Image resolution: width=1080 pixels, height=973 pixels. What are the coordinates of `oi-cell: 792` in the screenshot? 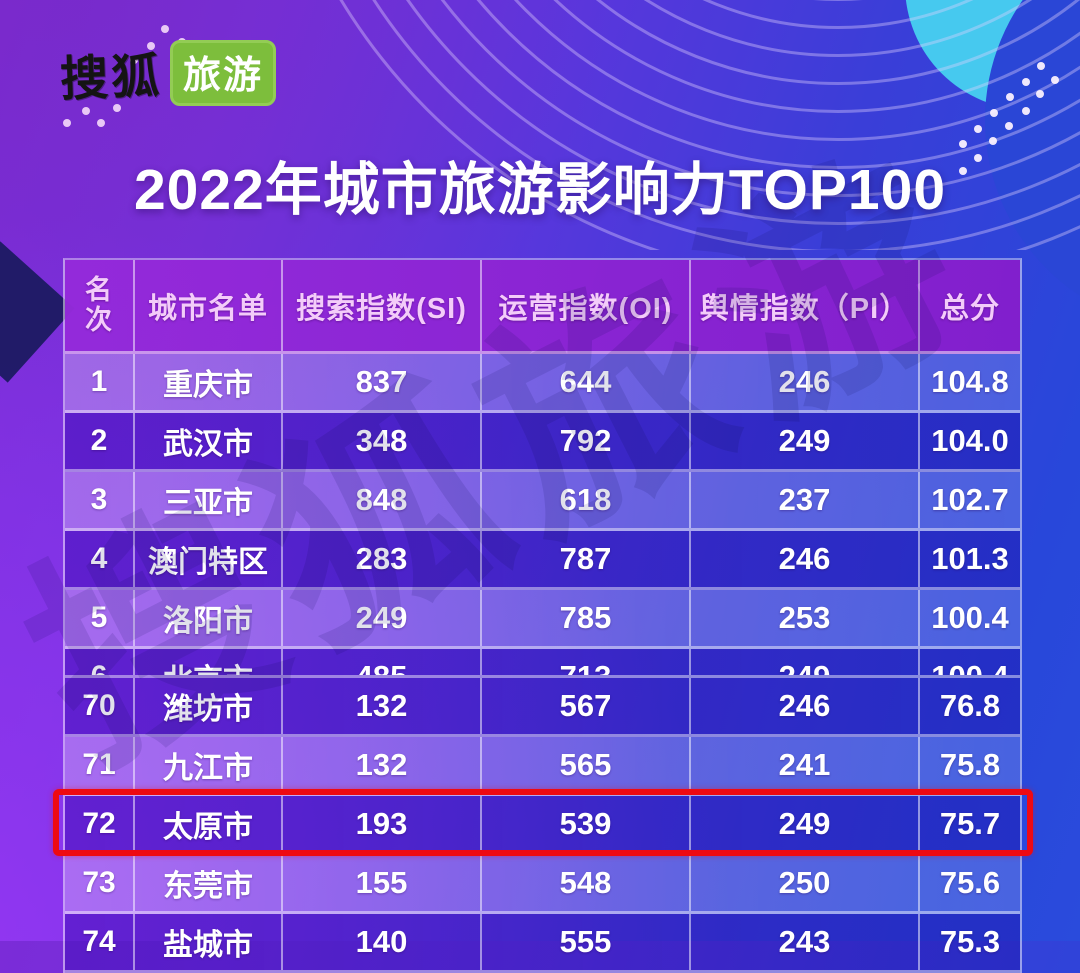 It's located at (586, 441).